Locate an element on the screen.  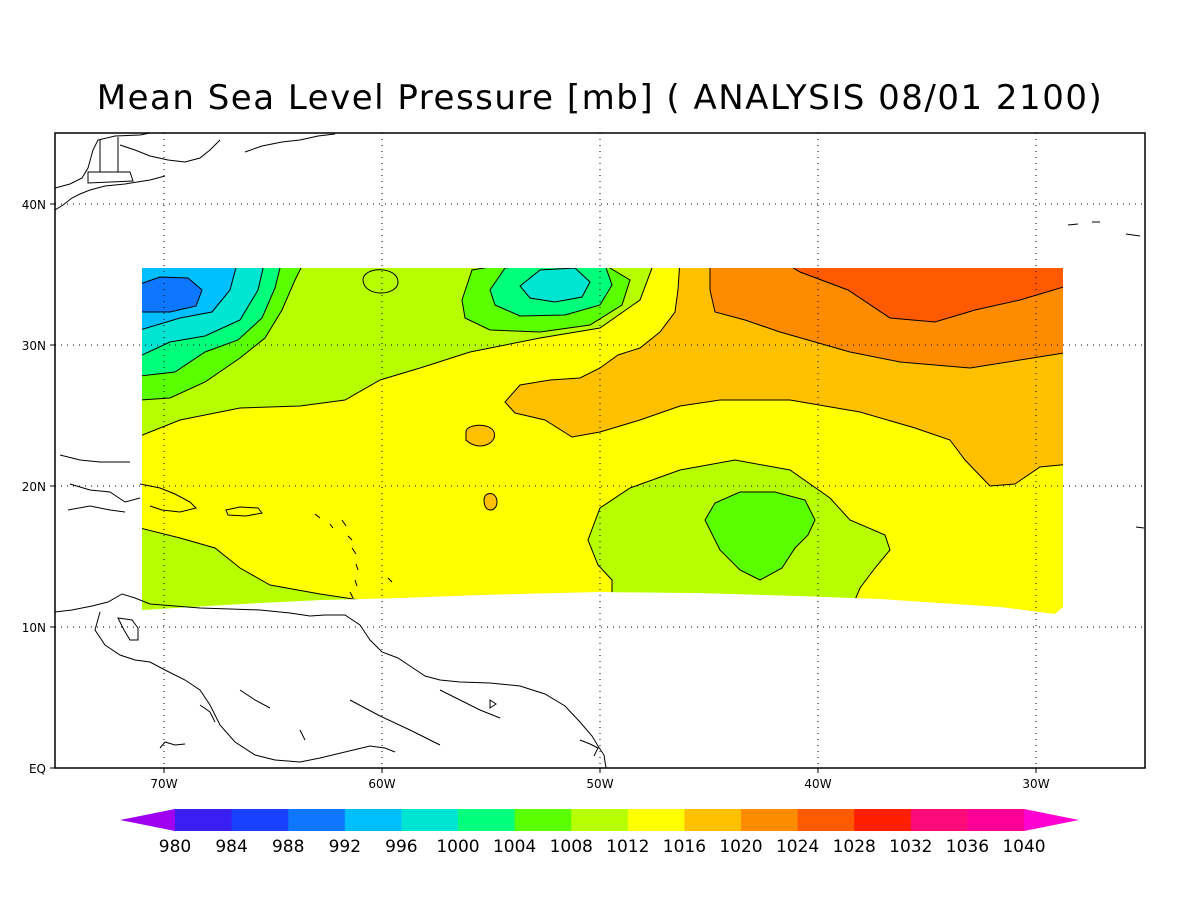
colorbar-label: 984 is located at coordinates (231, 847).